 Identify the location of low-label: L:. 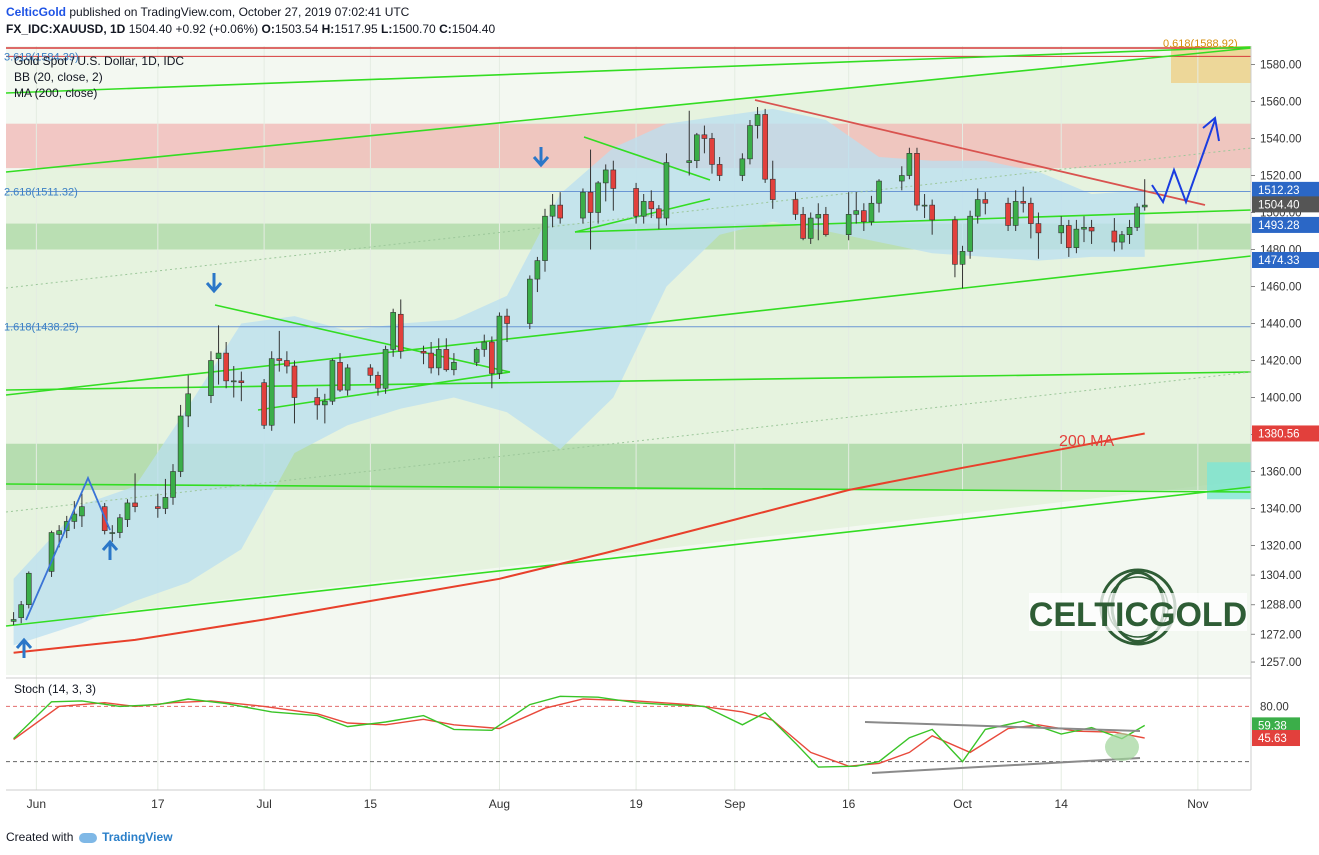
(387, 29).